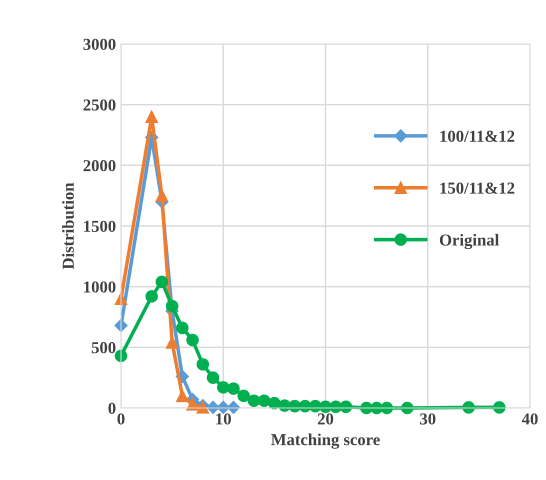 The image size is (546, 480). What do you see at coordinates (104, 348) in the screenshot?
I see `y-tick-label: 500` at bounding box center [104, 348].